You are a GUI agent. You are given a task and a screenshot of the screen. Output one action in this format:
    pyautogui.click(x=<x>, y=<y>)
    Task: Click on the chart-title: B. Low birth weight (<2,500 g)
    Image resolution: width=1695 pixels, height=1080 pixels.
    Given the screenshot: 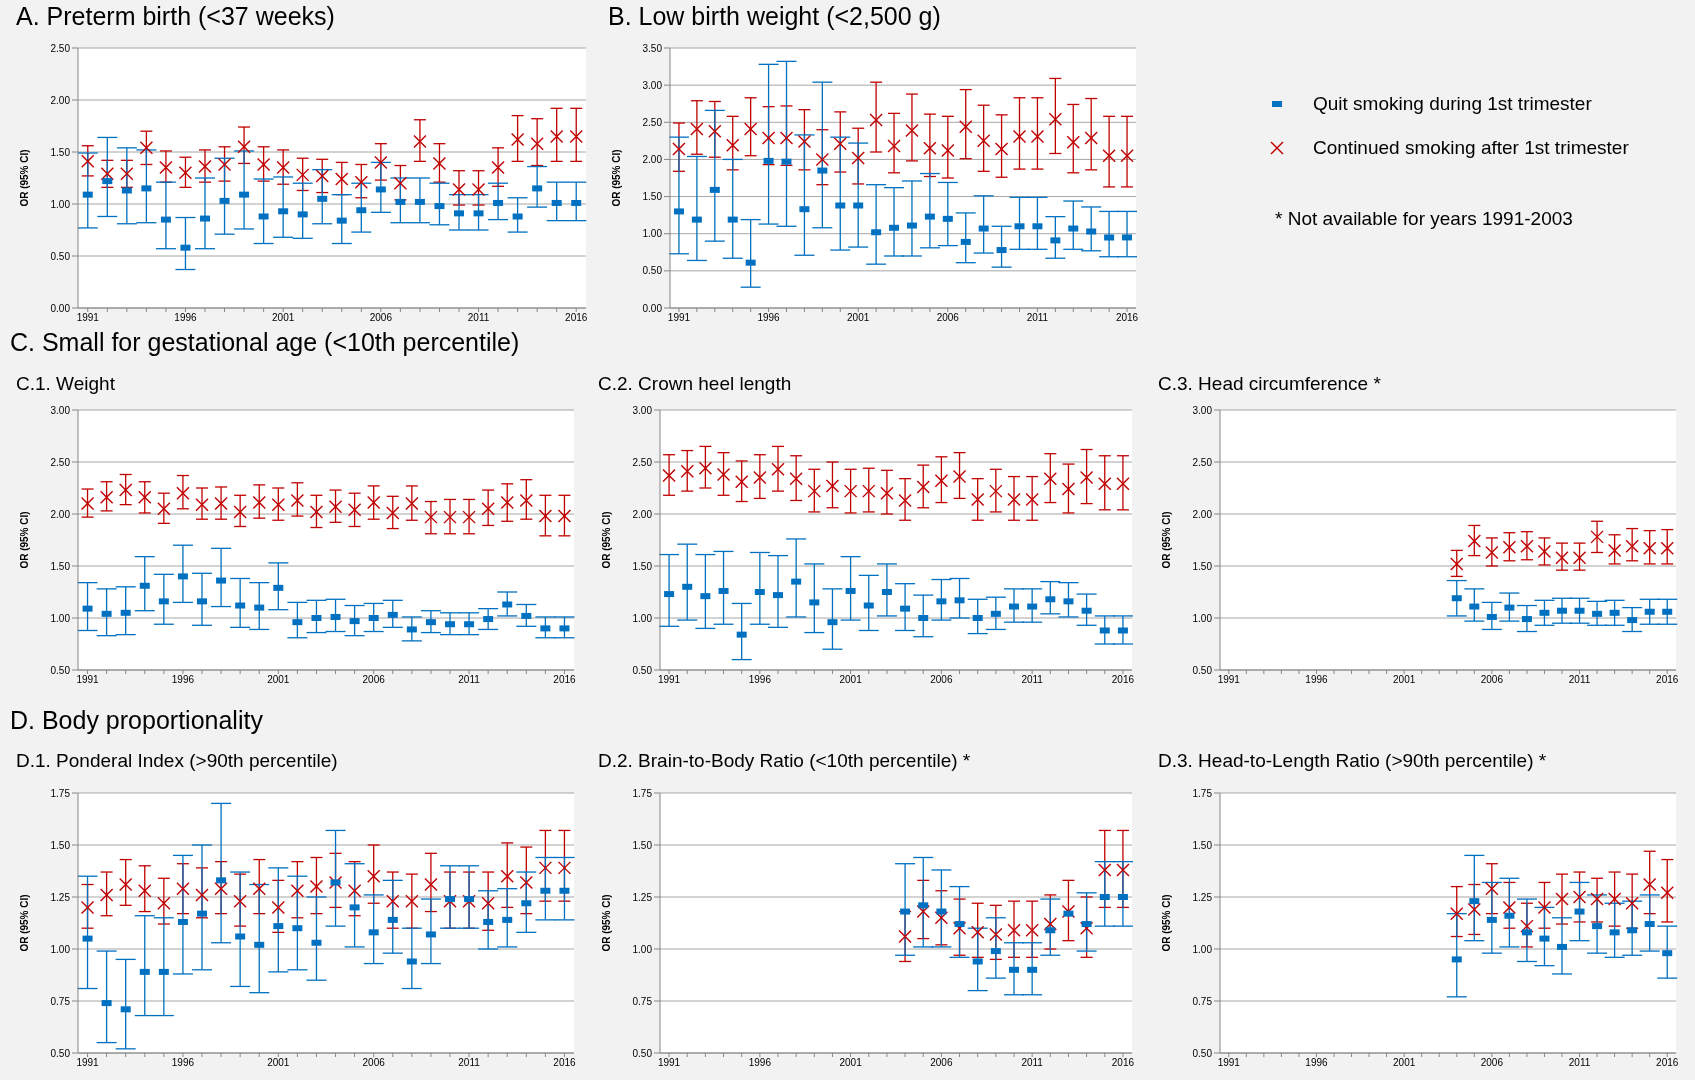 What is the action you would take?
    pyautogui.click(x=774, y=16)
    